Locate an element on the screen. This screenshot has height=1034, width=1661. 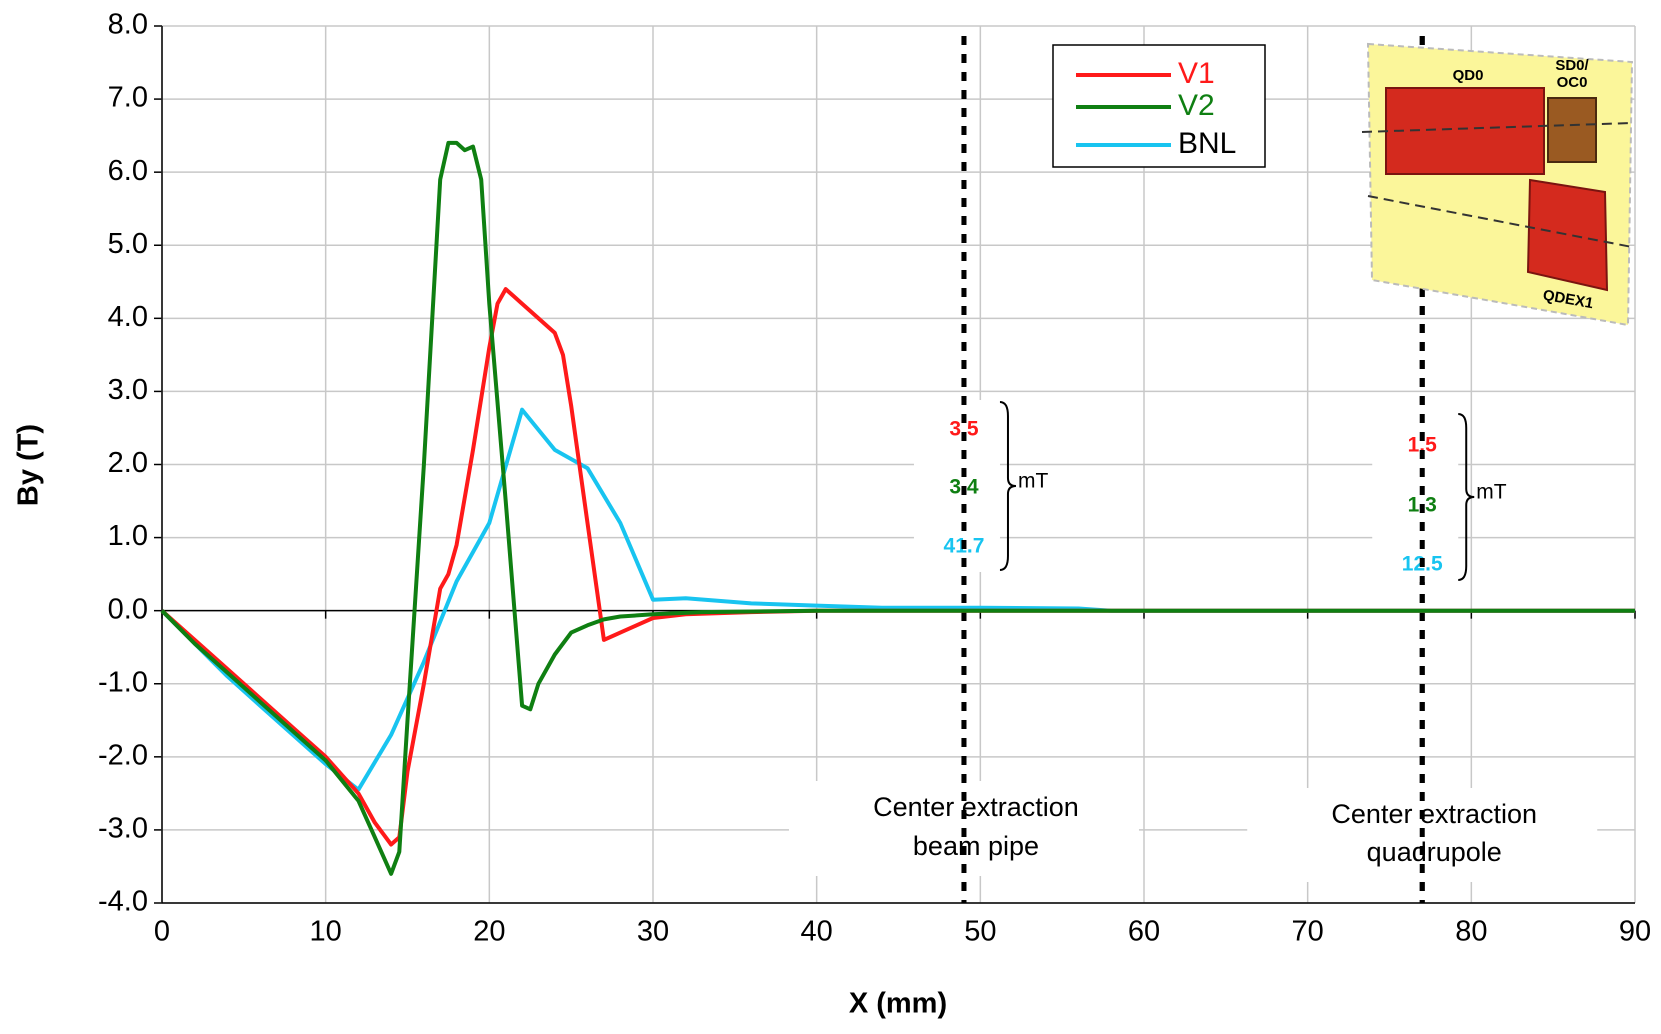
legend-label: BNL is located at coordinates (1207, 143).